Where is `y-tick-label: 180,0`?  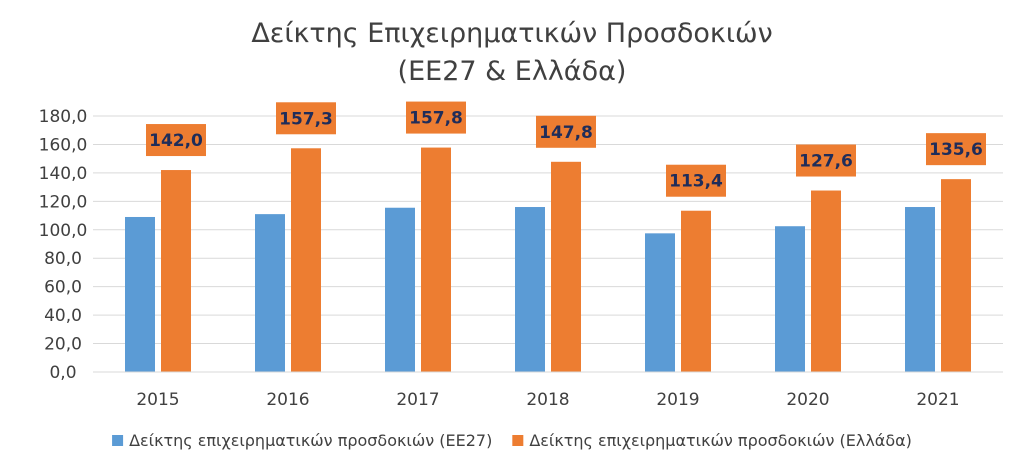 y-tick-label: 180,0 is located at coordinates (63, 117).